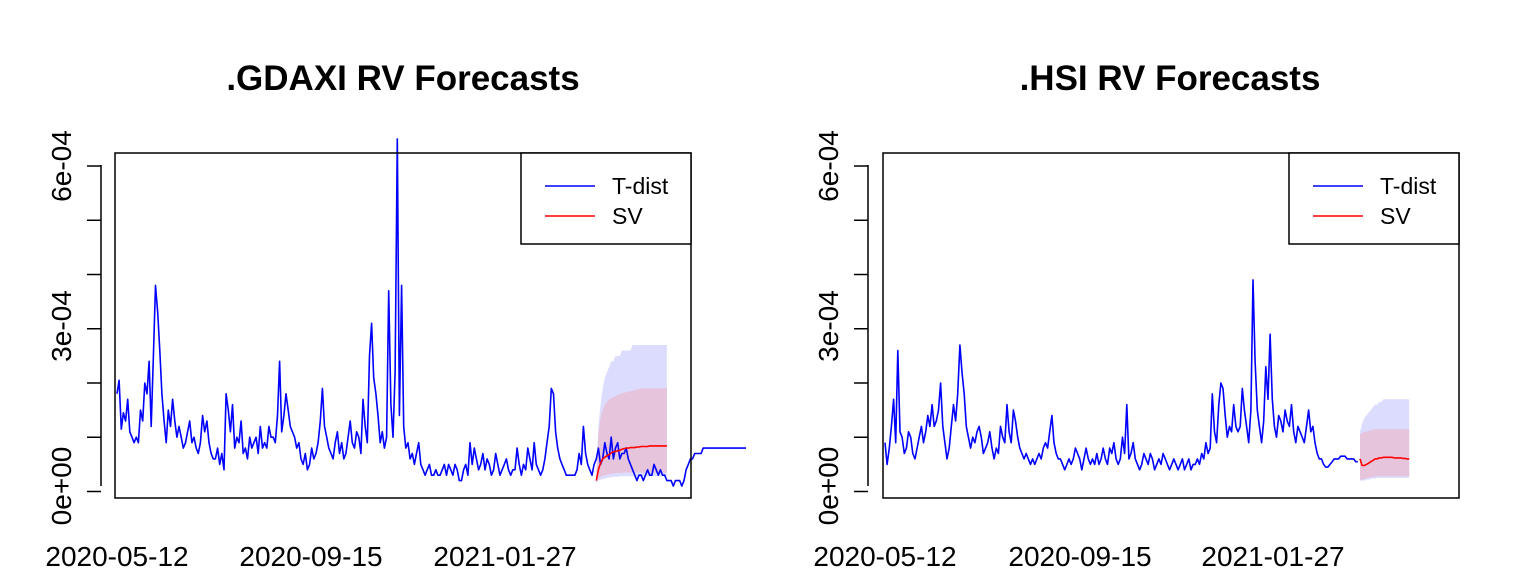  What do you see at coordinates (402, 78) in the screenshot?
I see `chart-title: .GDAXI RV Forecasts` at bounding box center [402, 78].